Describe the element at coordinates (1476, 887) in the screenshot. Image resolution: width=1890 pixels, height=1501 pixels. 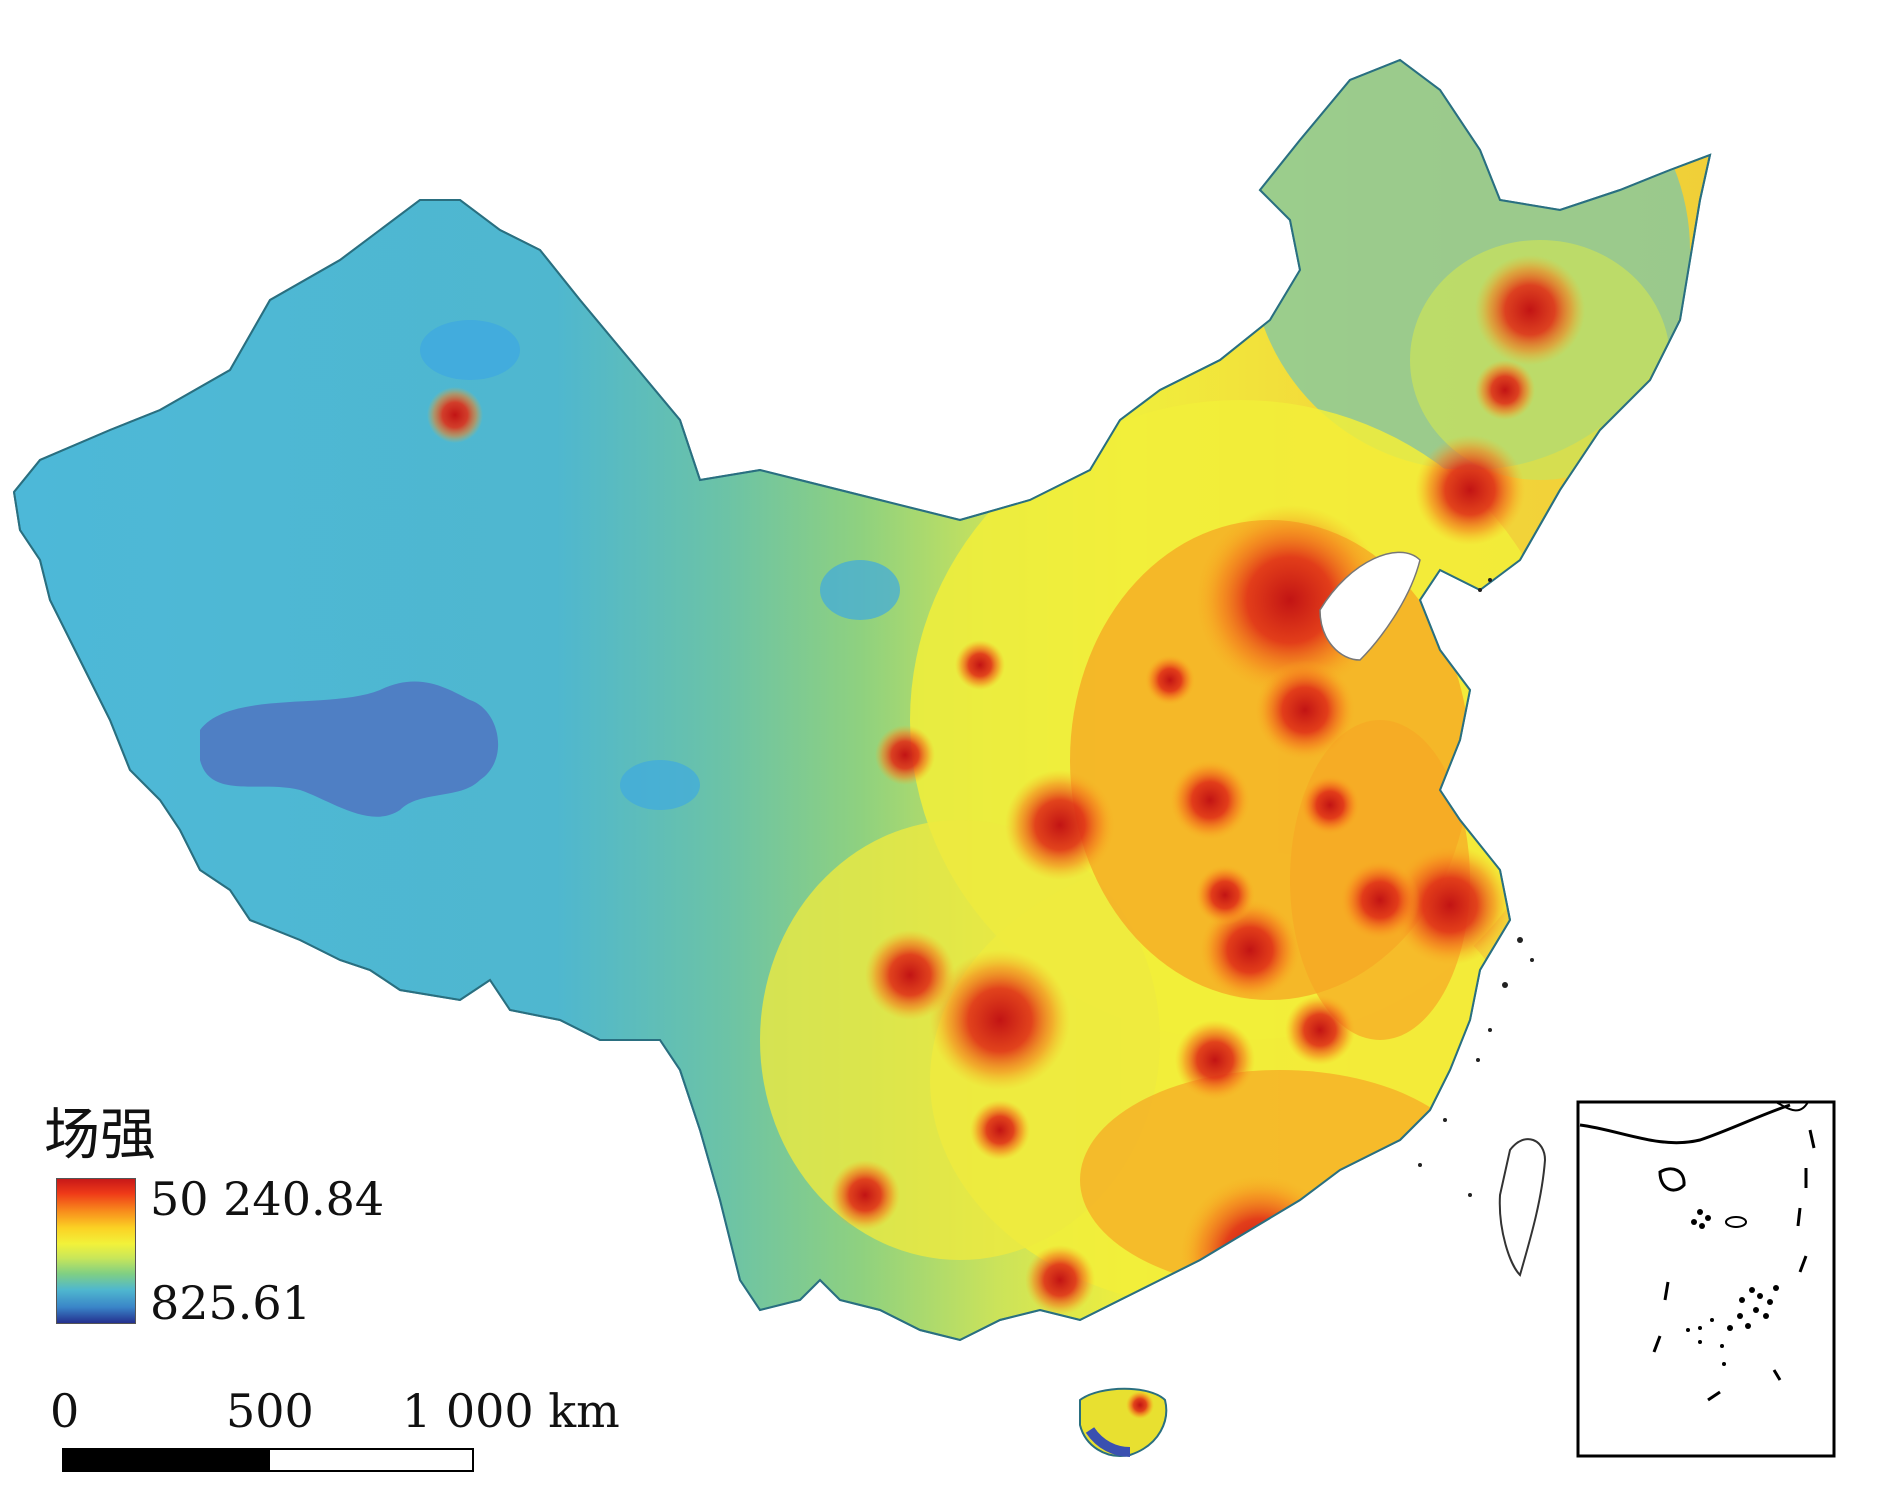
I see `coastal-islets` at that location.